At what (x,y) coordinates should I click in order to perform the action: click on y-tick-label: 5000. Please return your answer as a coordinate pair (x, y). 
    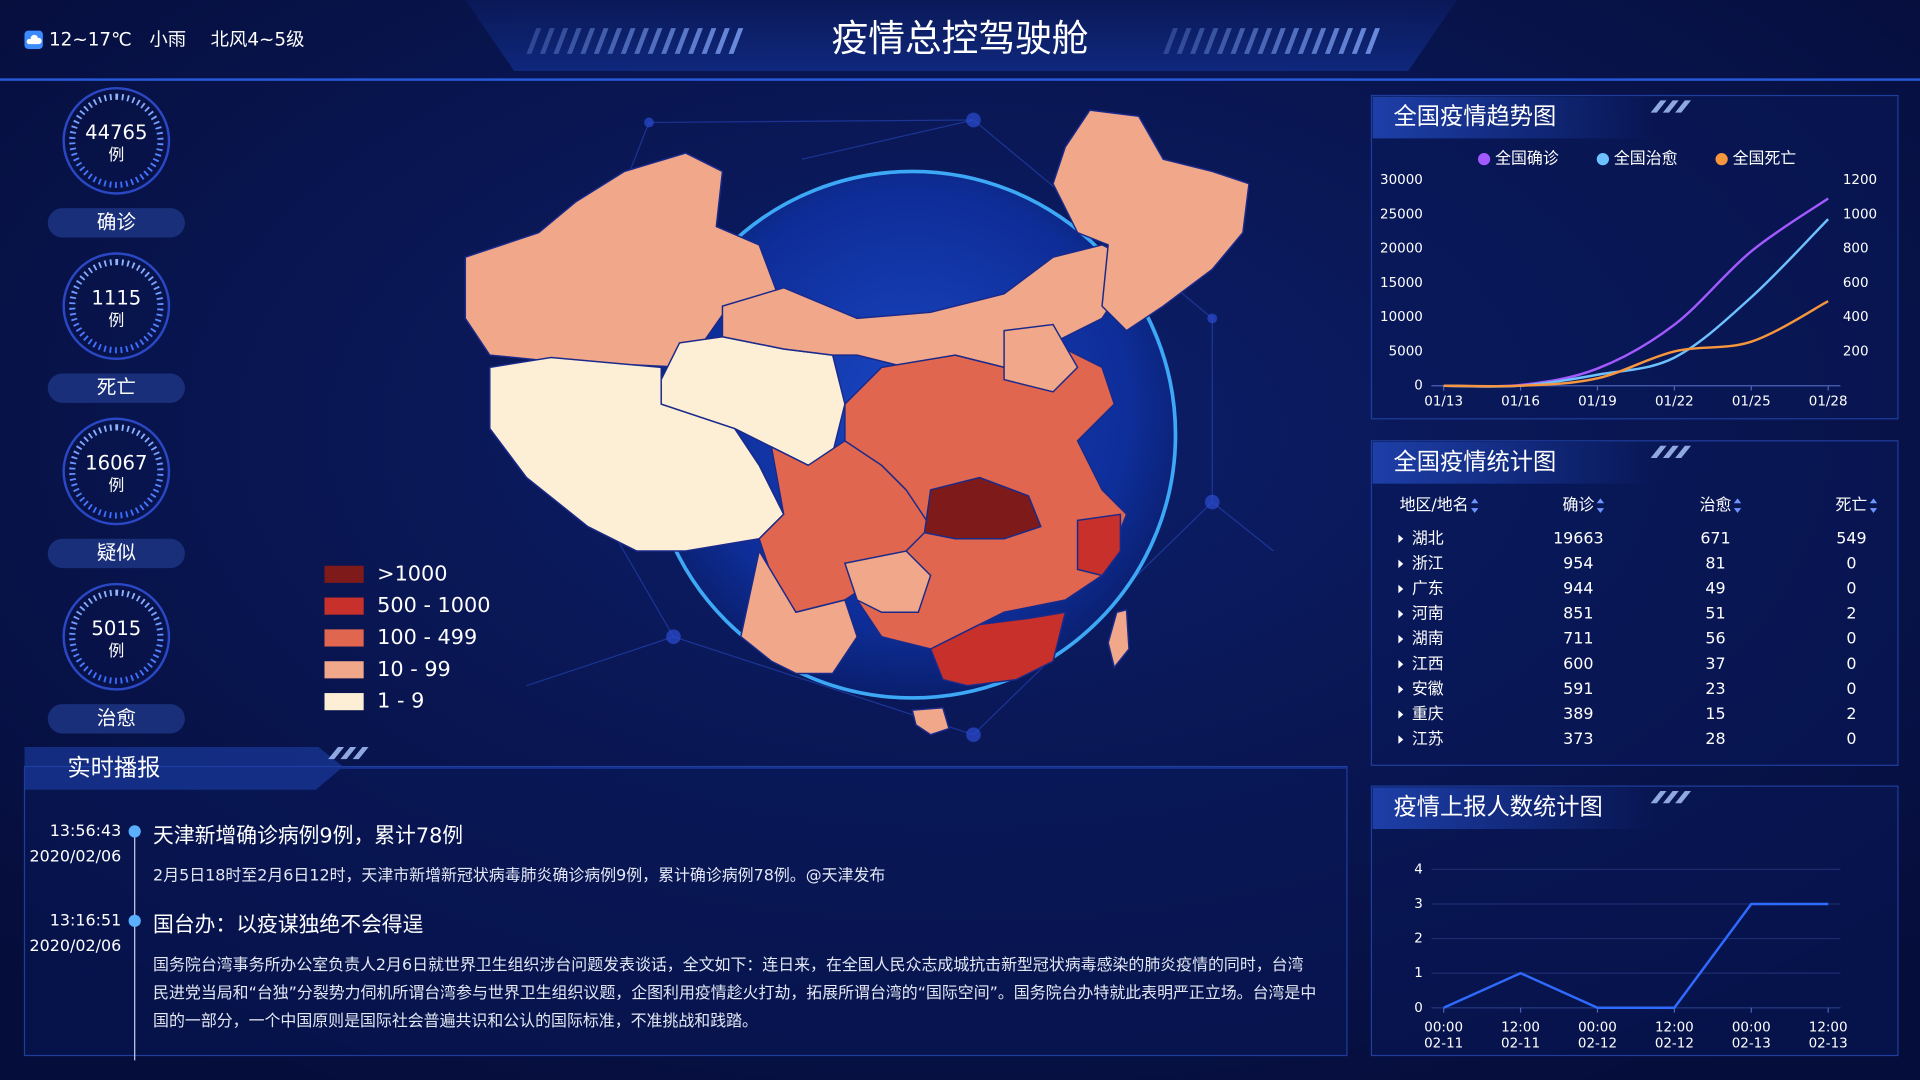
    Looking at the image, I should click on (1406, 351).